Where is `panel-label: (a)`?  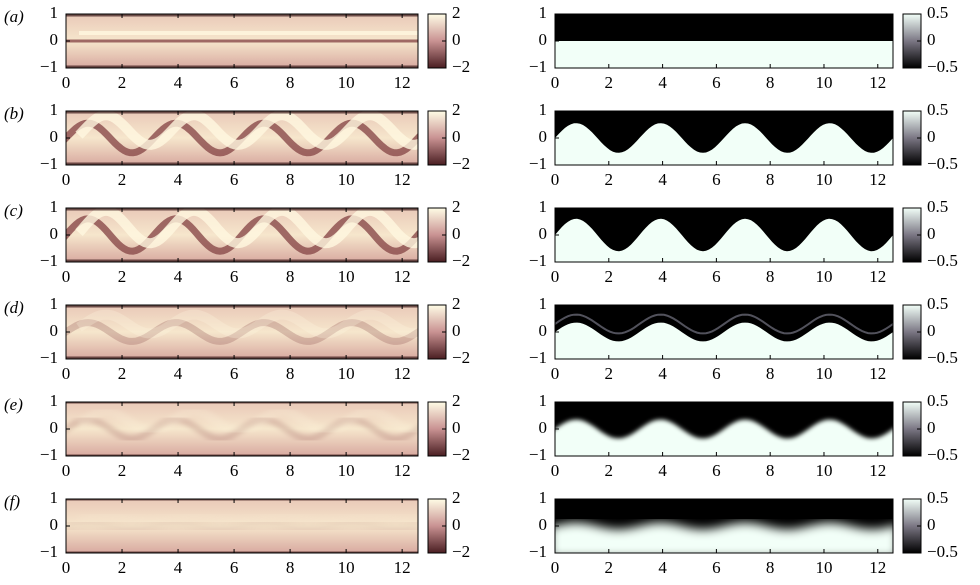 panel-label: (a) is located at coordinates (14, 16).